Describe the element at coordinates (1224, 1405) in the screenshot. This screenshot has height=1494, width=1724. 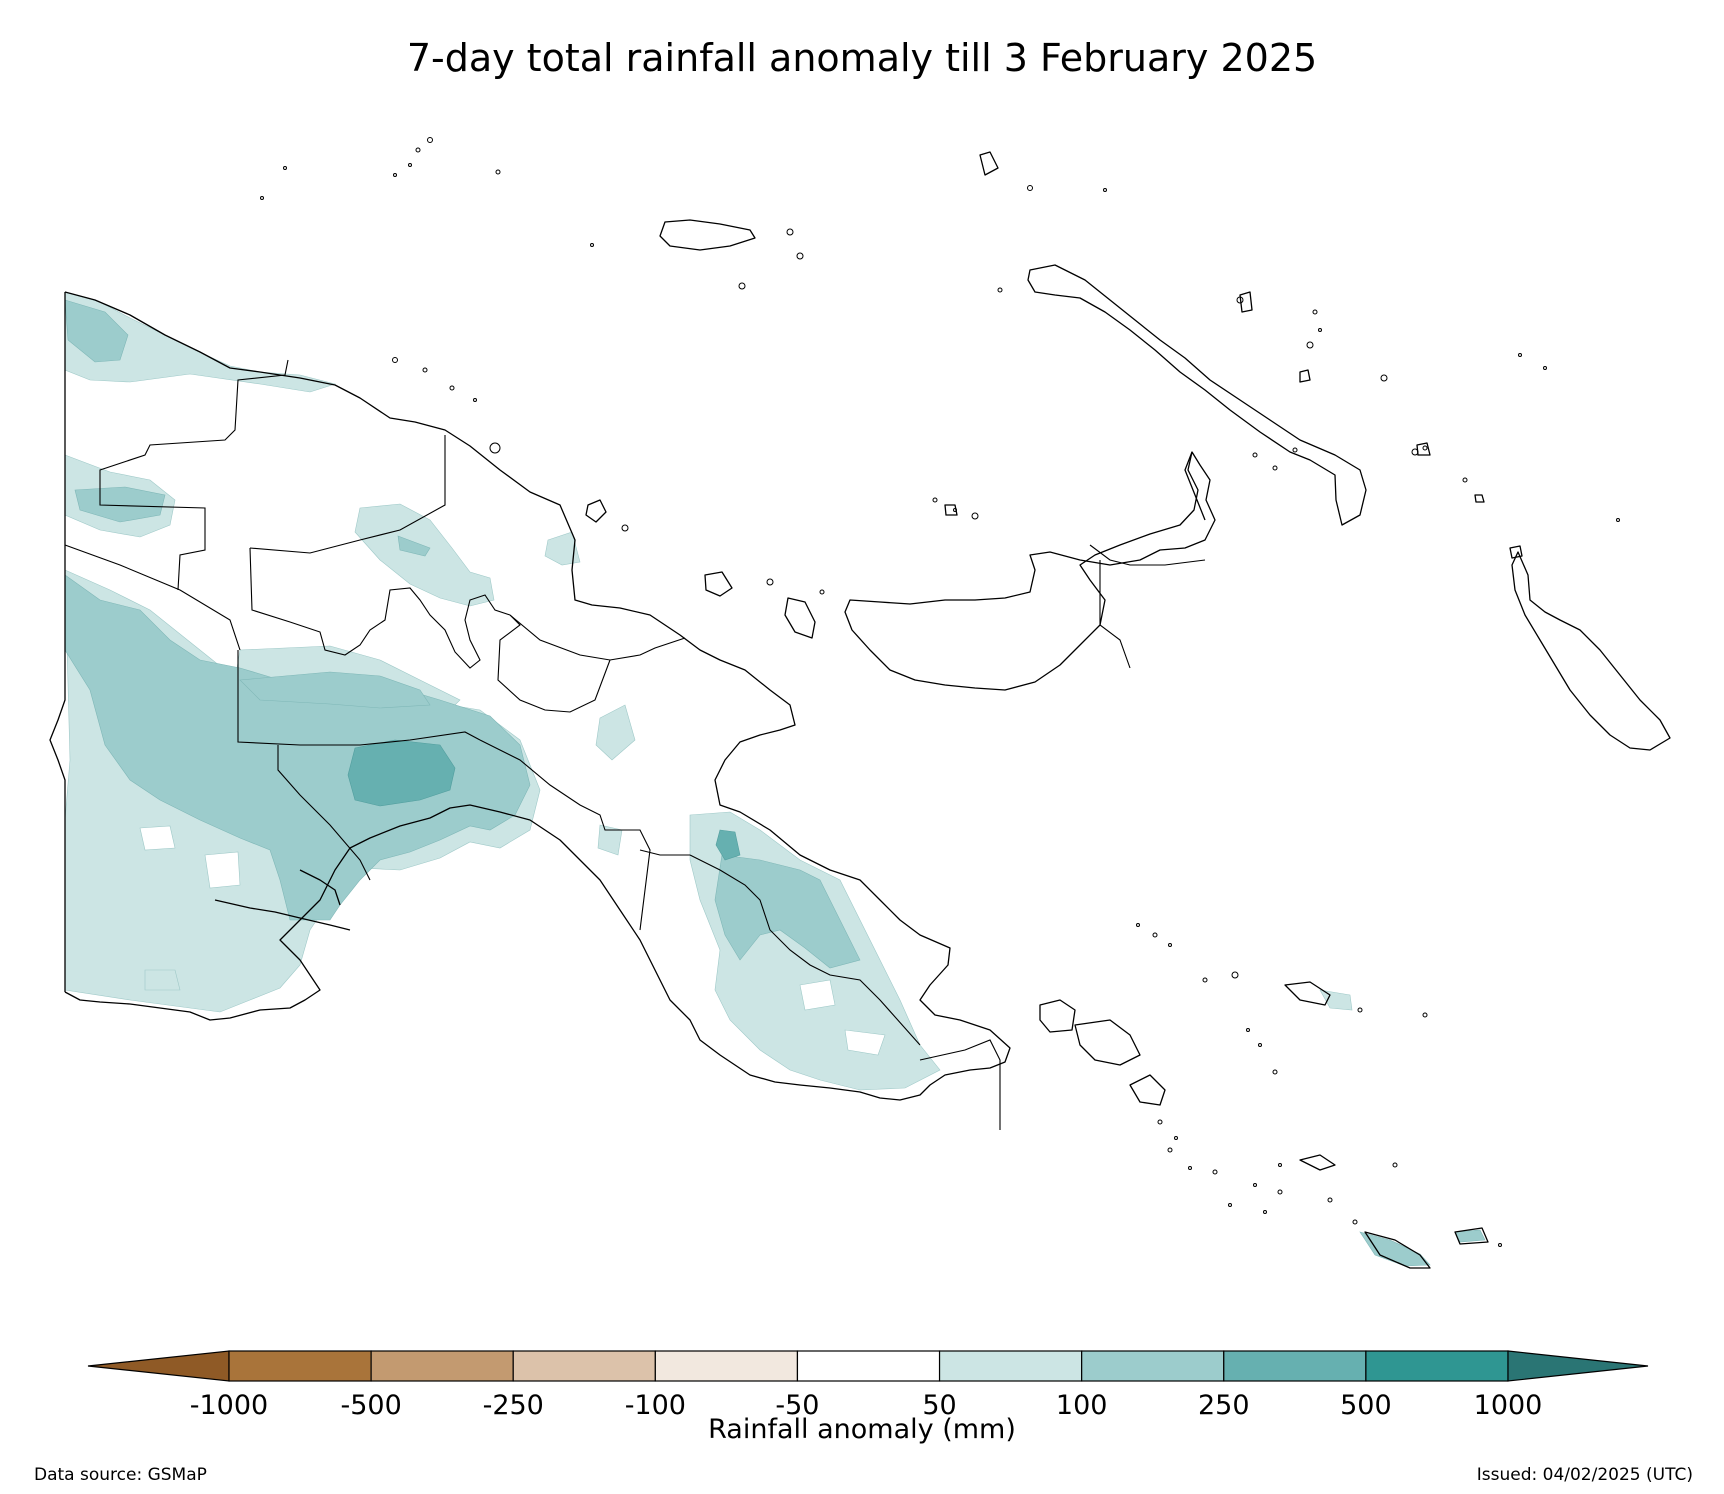
I see `colorbar-tick-label: 250` at that location.